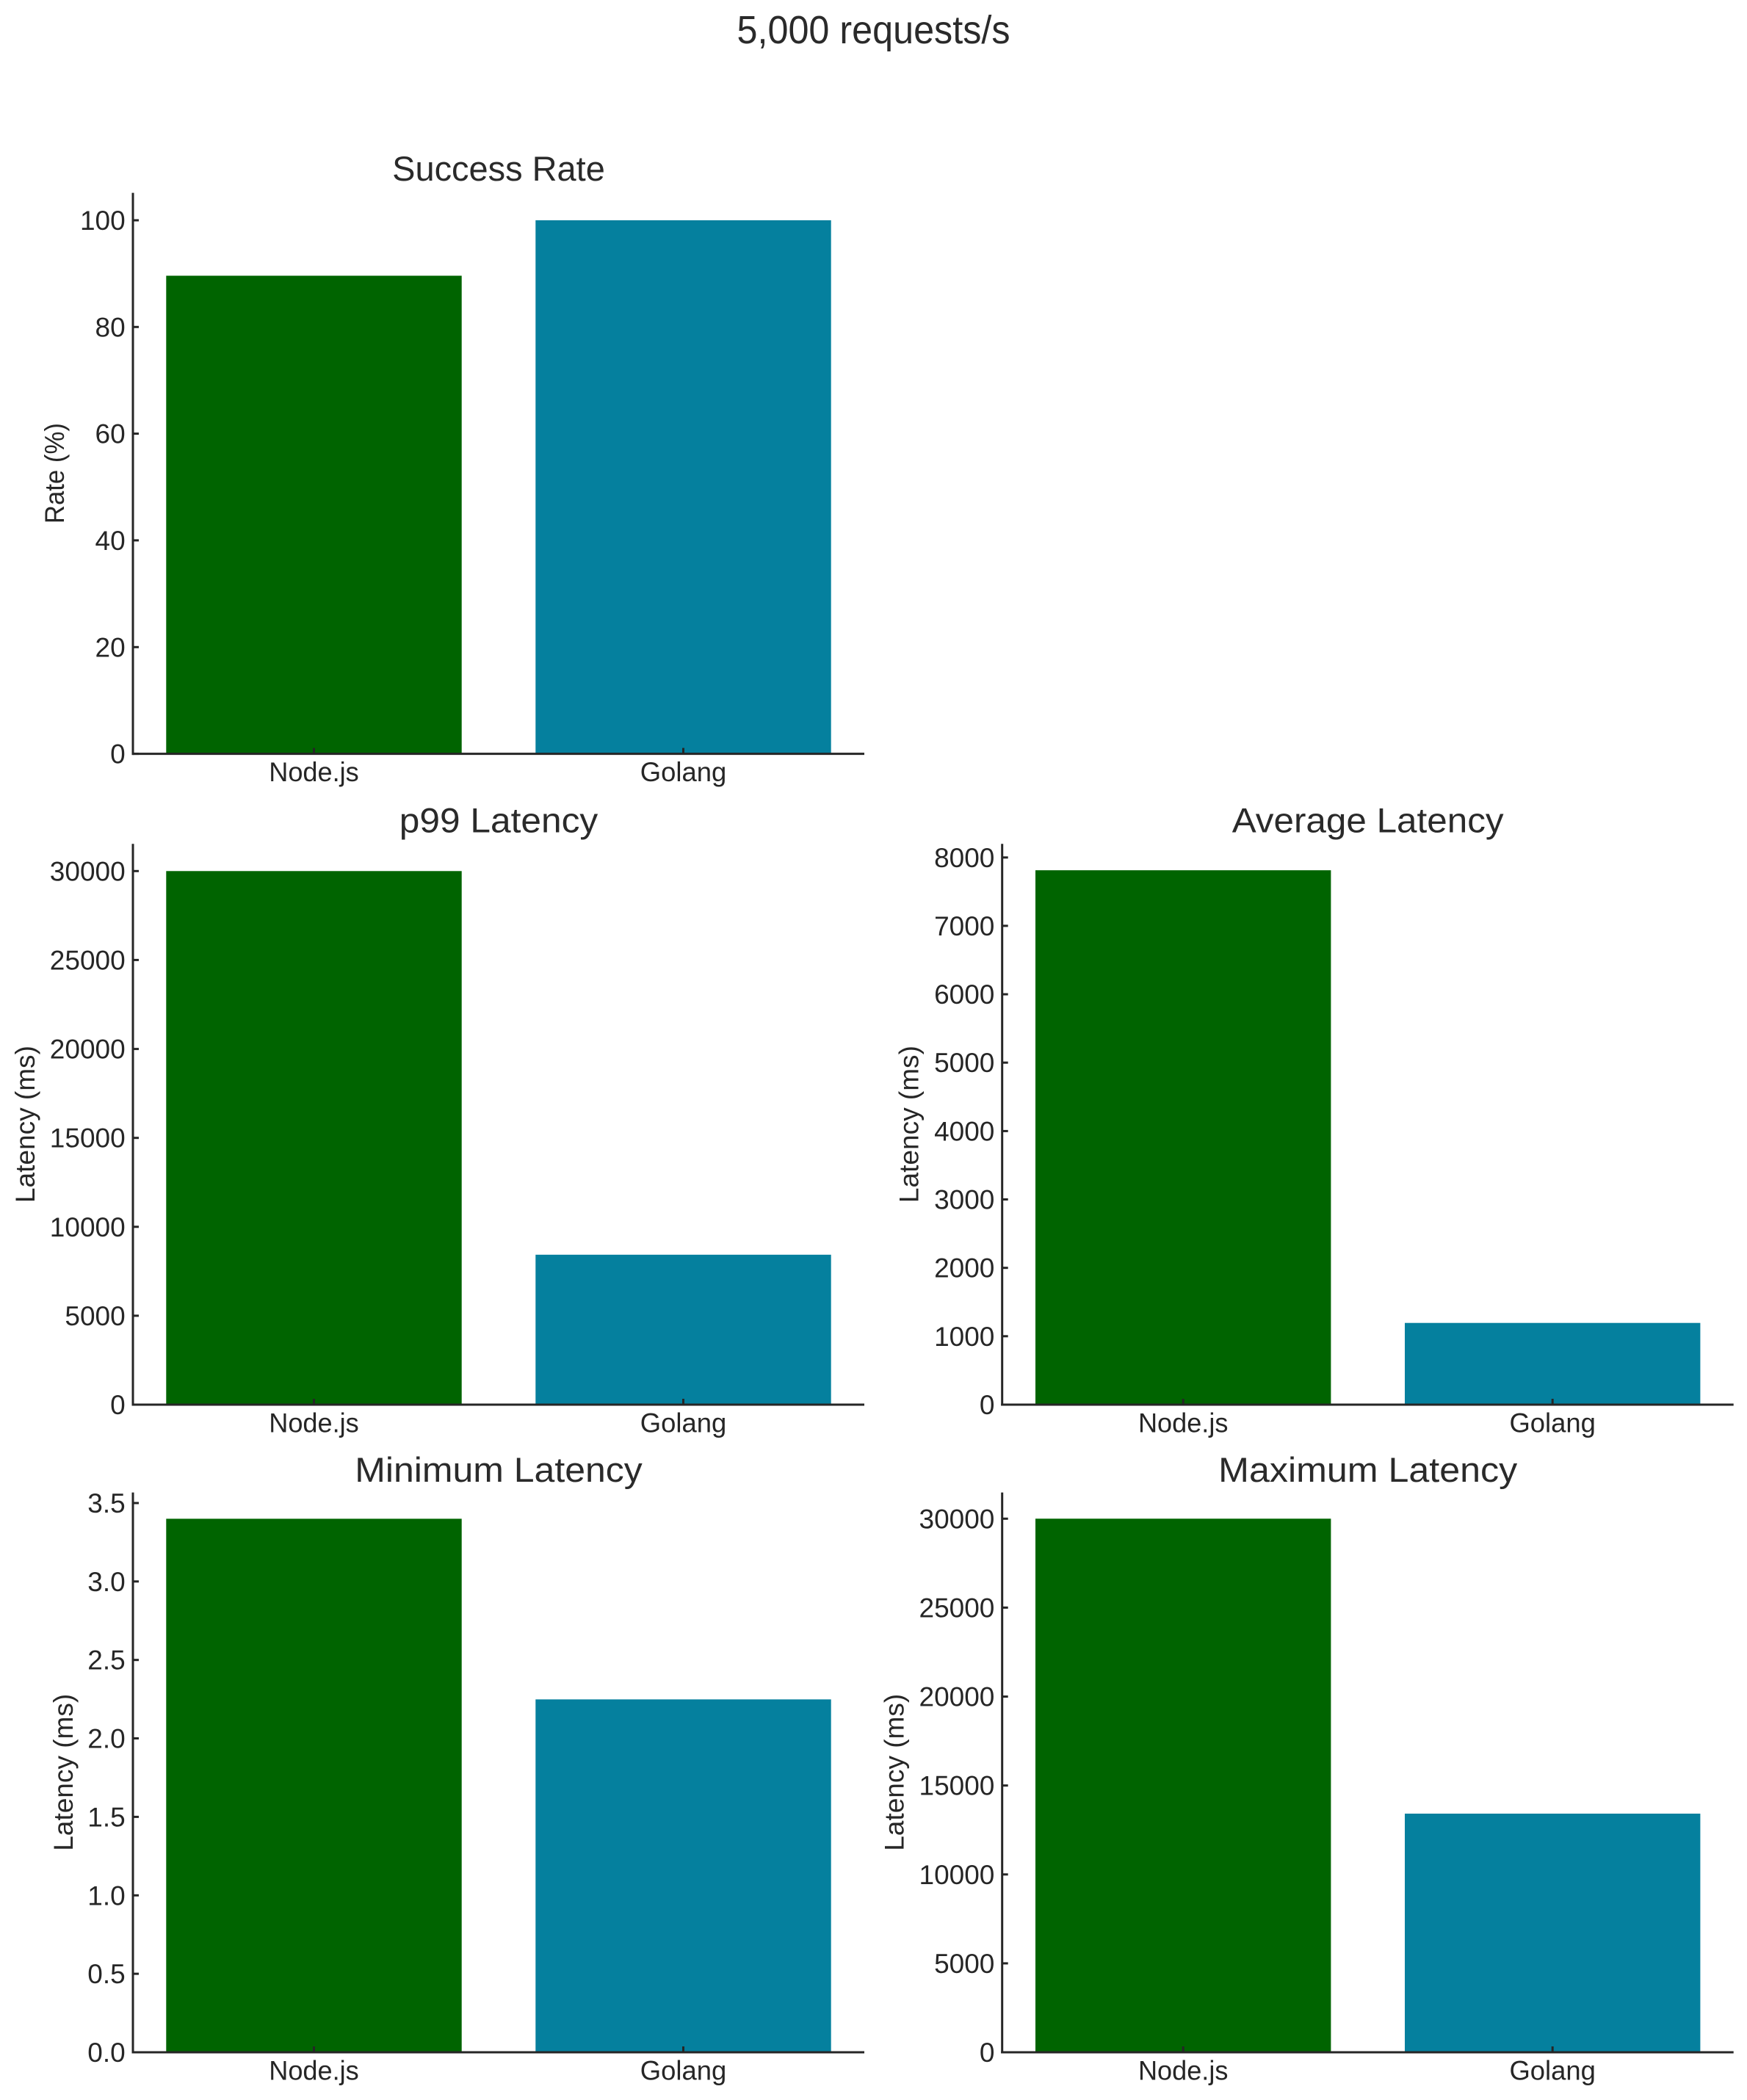  What do you see at coordinates (498, 821) in the screenshot?
I see `svg-text: p99 Latency` at bounding box center [498, 821].